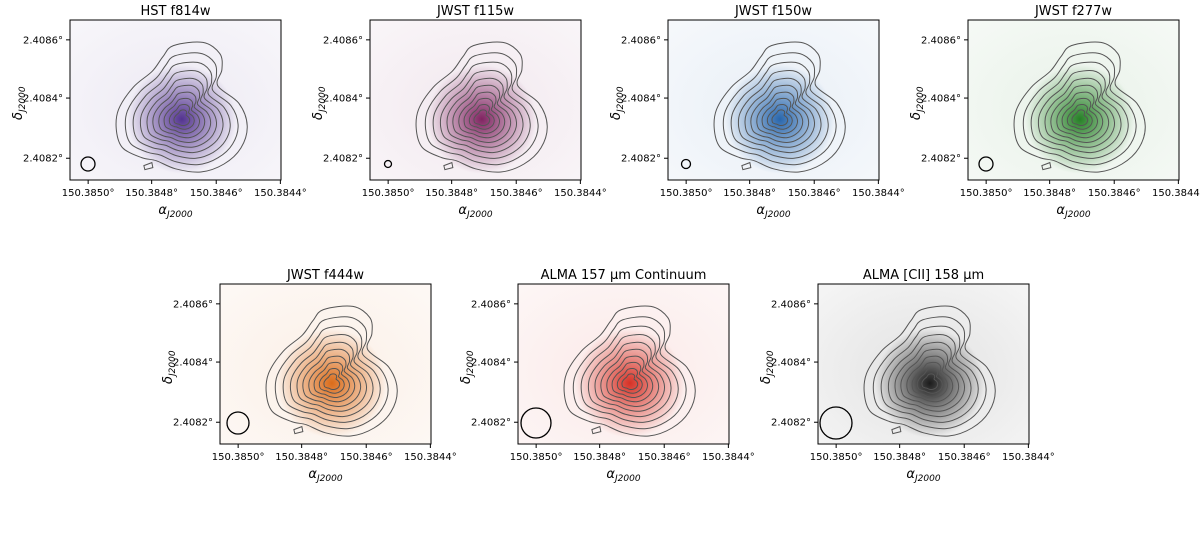 This screenshot has height=533, width=1200. What do you see at coordinates (624, 275) in the screenshot?
I see `panel-title: ALMA 157 μm Continuum` at bounding box center [624, 275].